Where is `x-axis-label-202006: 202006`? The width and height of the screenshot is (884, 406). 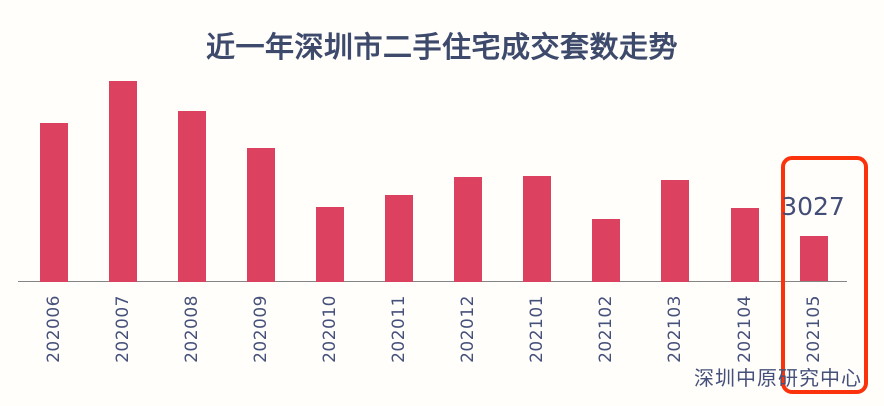 x-axis-label-202006: 202006 is located at coordinates (54, 329).